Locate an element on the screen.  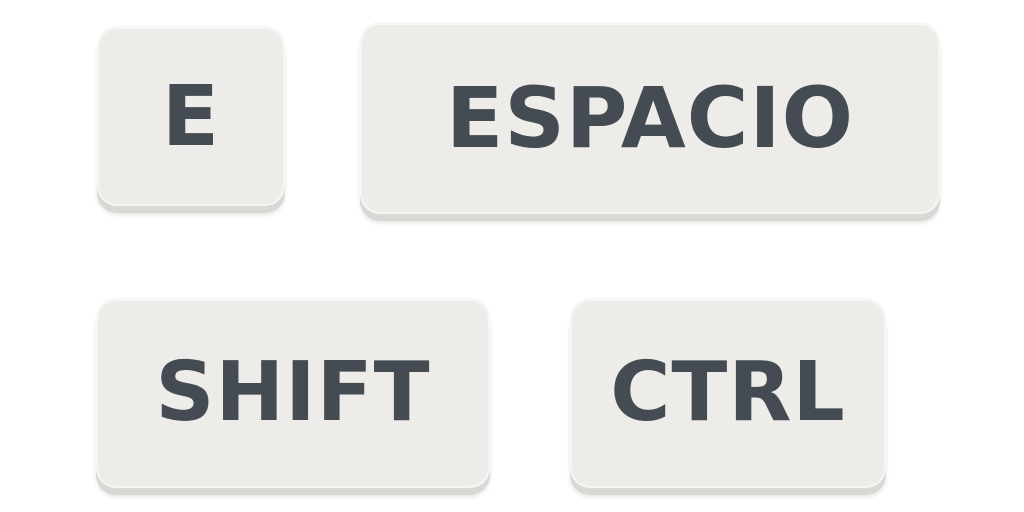
shift-key: SHIFT is located at coordinates (293, 393).